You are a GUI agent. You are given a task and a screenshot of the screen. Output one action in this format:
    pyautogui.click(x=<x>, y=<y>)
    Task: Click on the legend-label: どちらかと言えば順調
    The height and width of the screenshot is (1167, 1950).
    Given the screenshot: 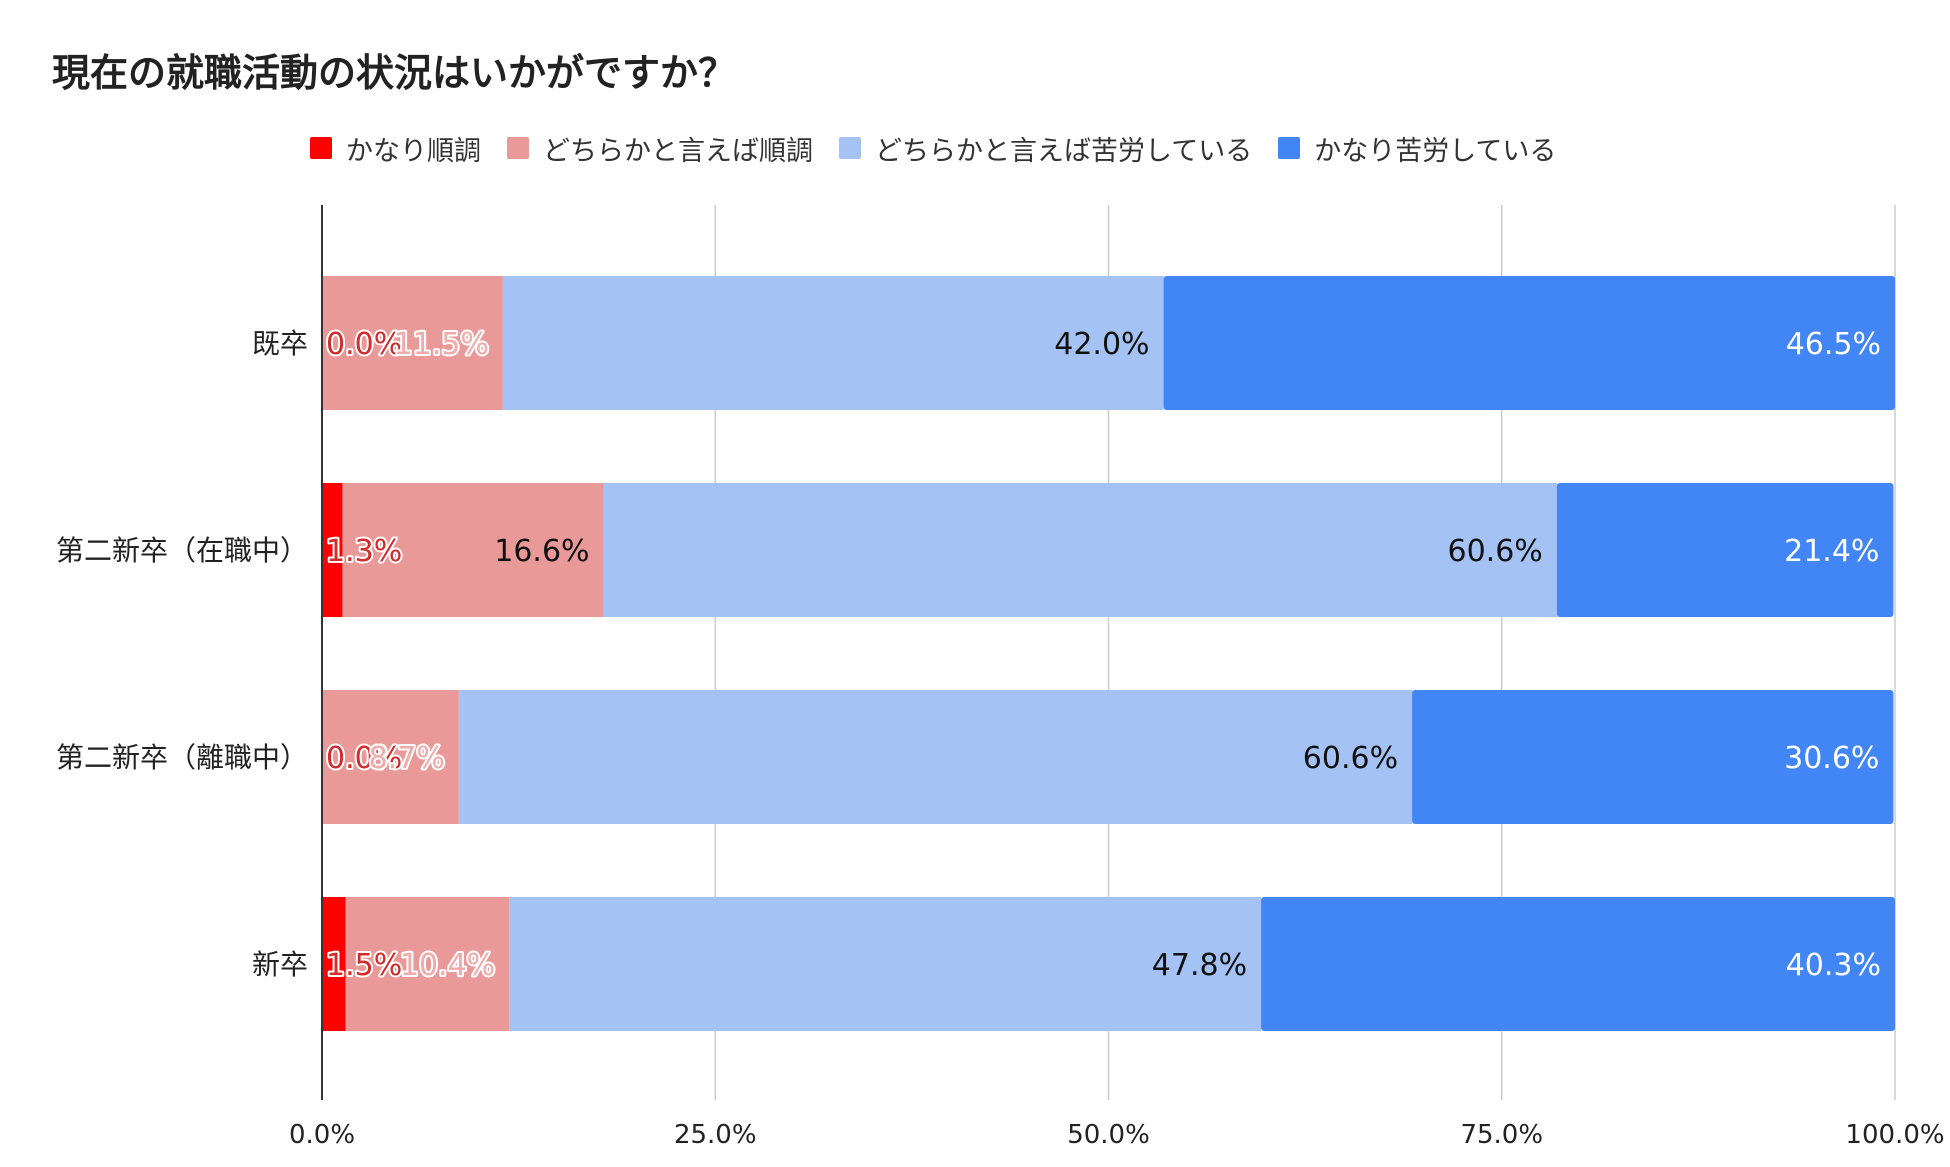 What is the action you would take?
    pyautogui.click(x=678, y=151)
    